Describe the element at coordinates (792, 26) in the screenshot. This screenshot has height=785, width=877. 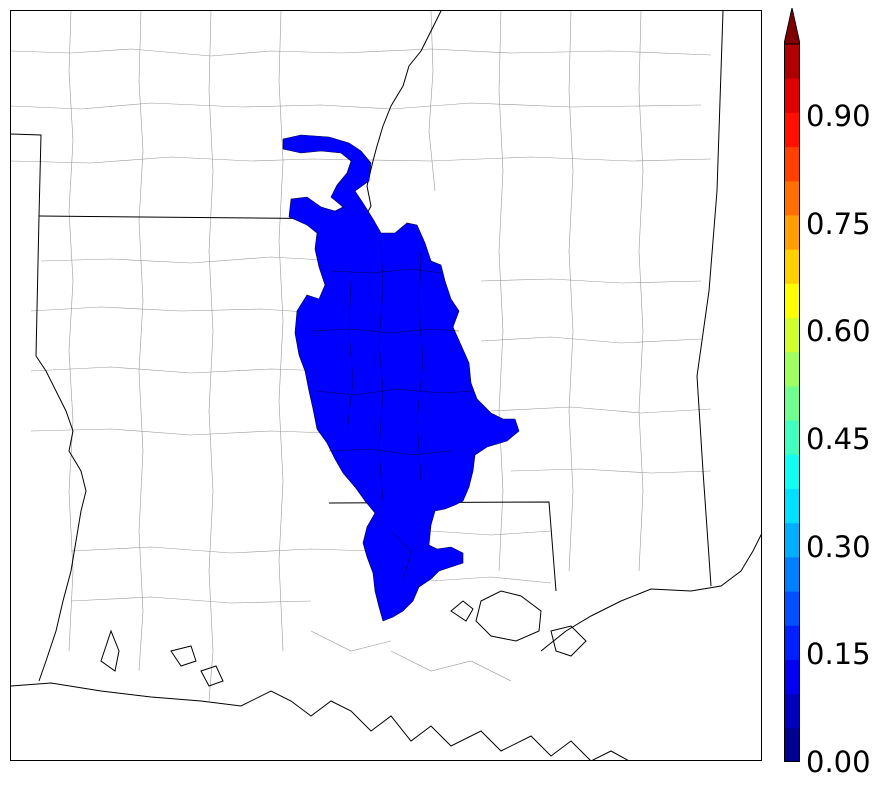
I see `colorbar-extend-arrow` at that location.